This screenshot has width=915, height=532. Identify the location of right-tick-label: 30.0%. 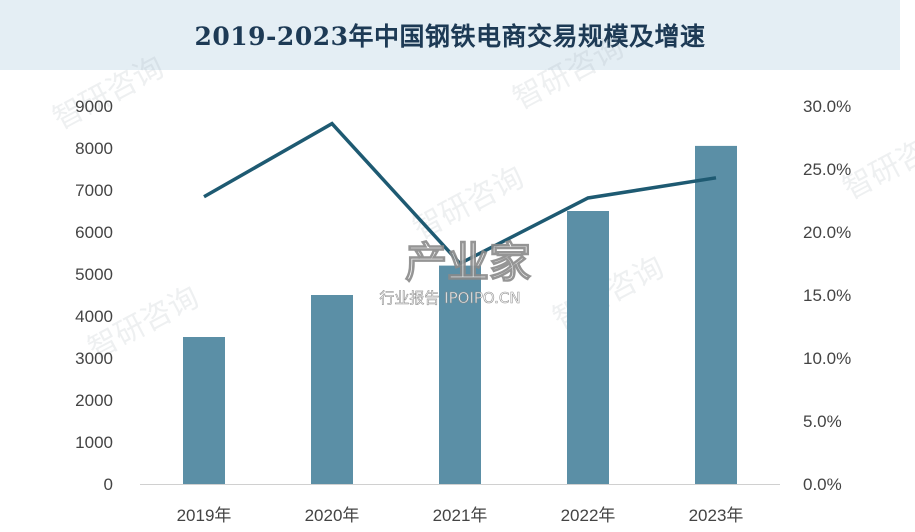
(827, 106).